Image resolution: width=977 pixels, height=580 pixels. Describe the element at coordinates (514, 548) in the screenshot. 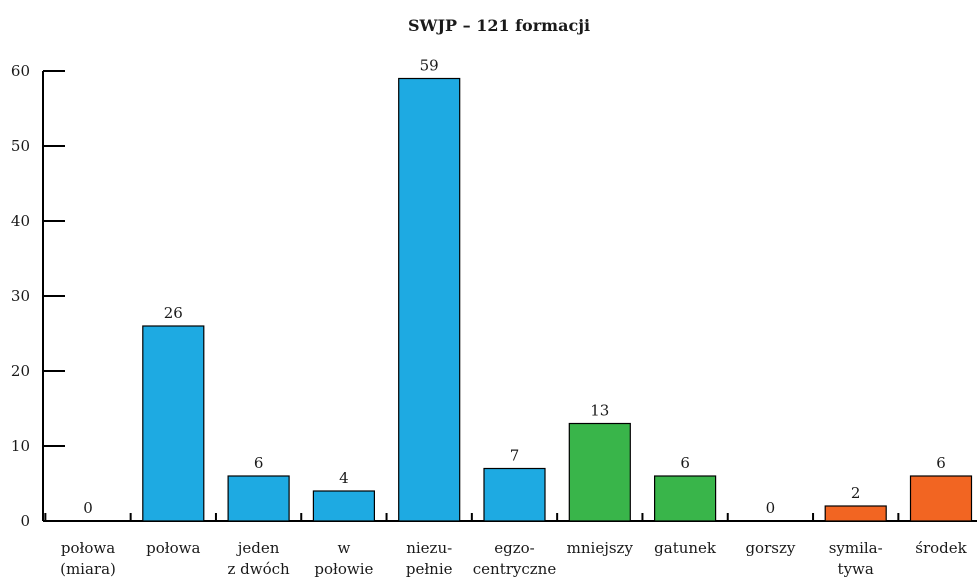

I see `x-tick-label: egzo-` at that location.